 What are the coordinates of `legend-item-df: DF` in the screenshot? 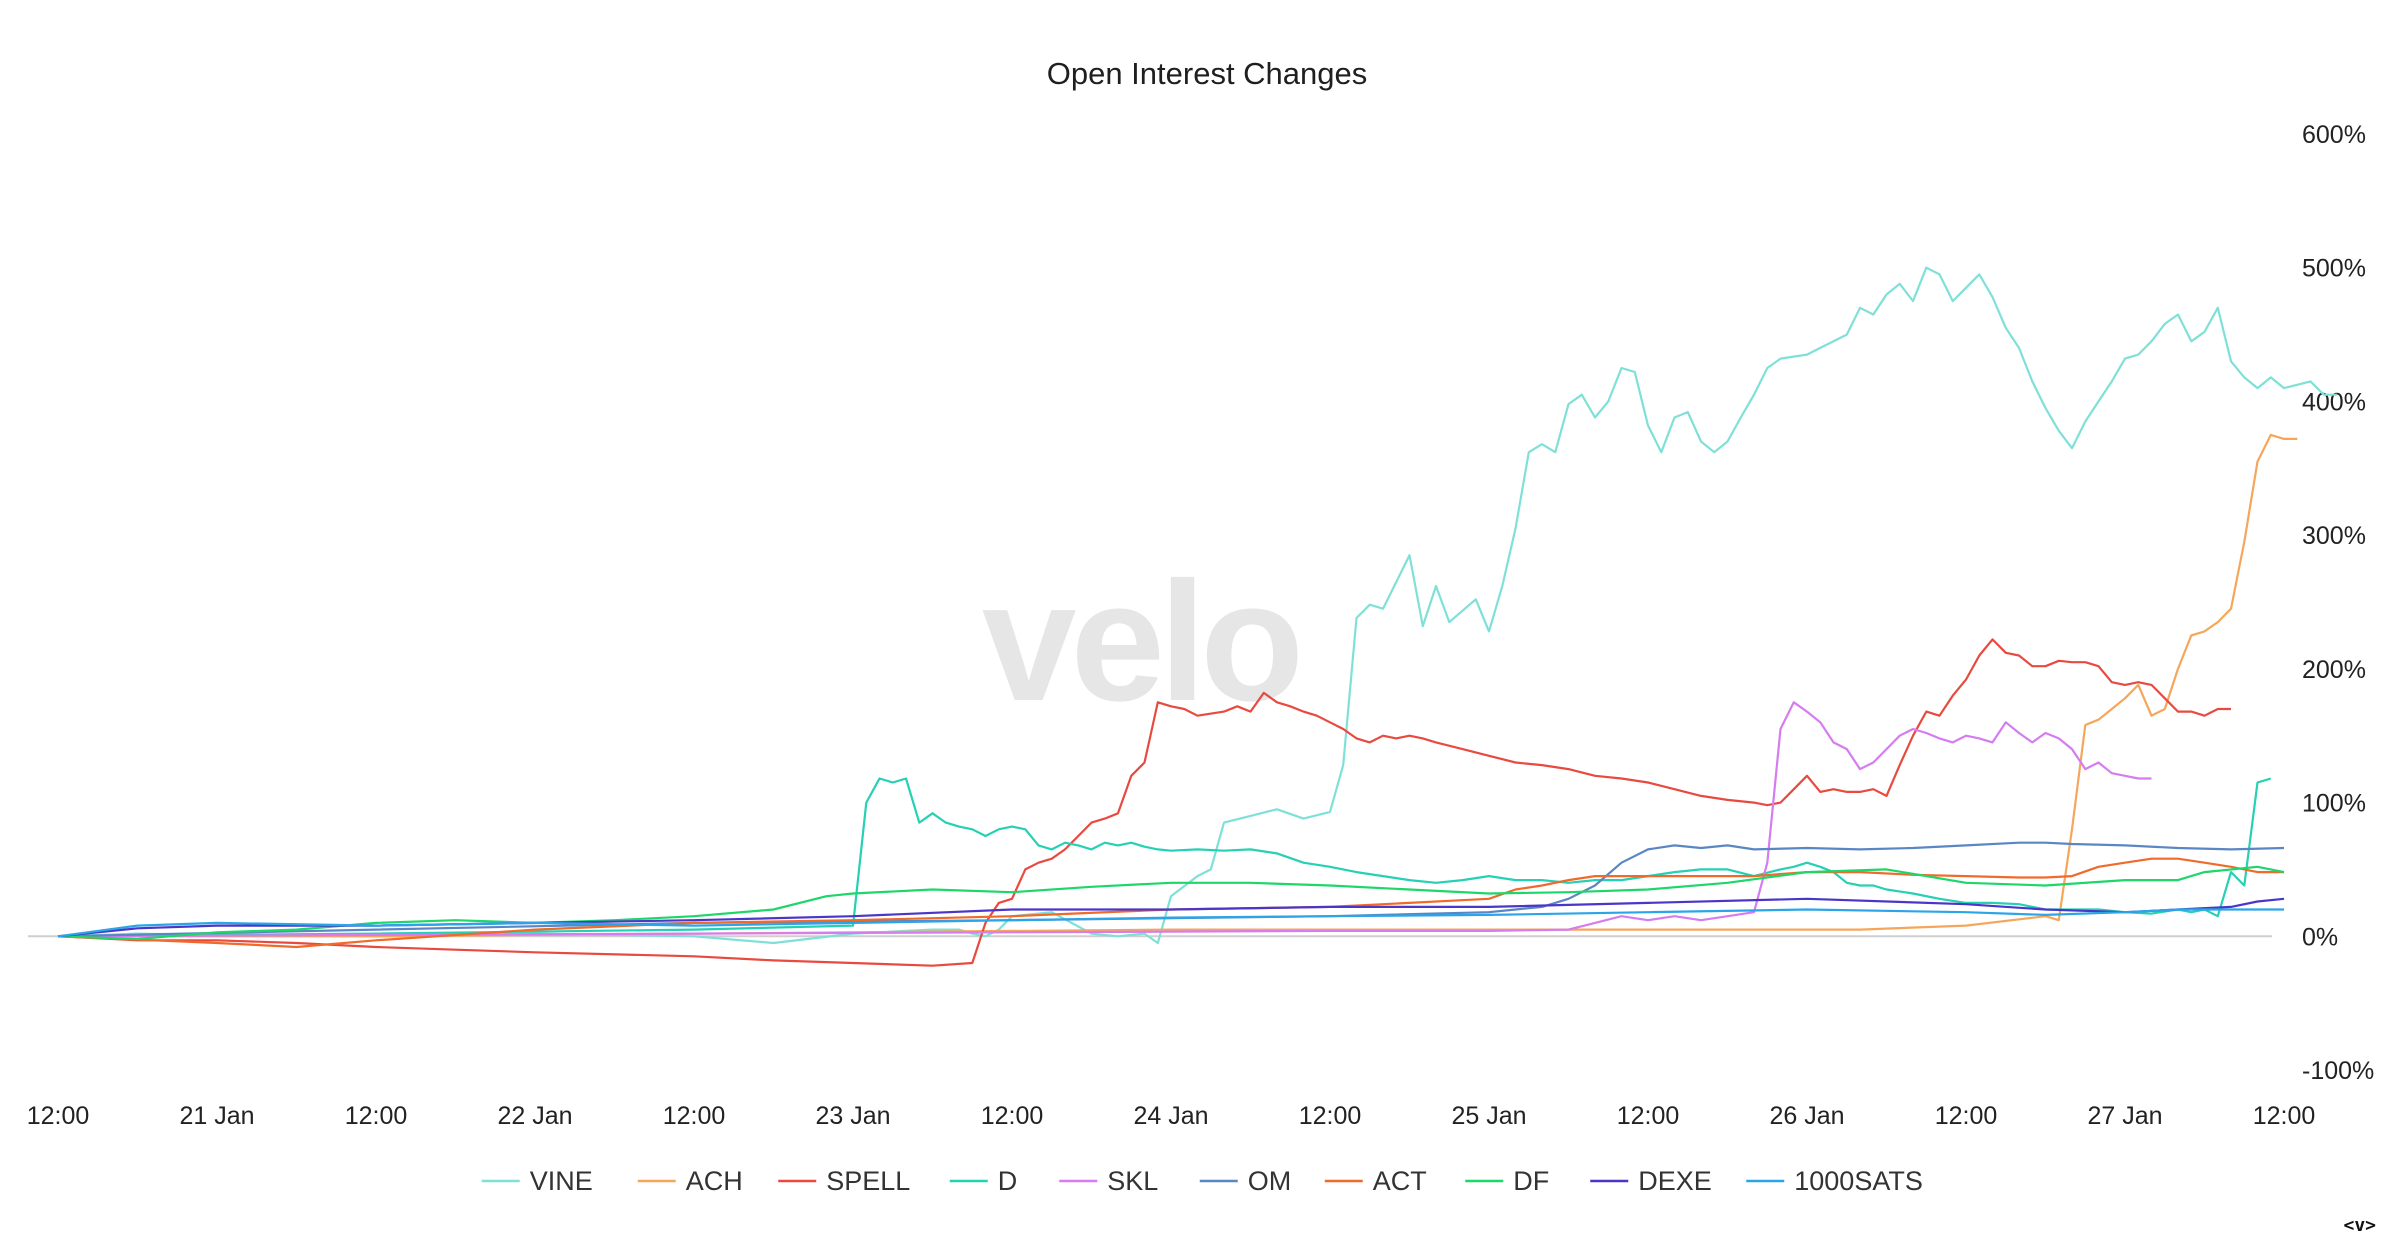 It's located at (1507, 1181).